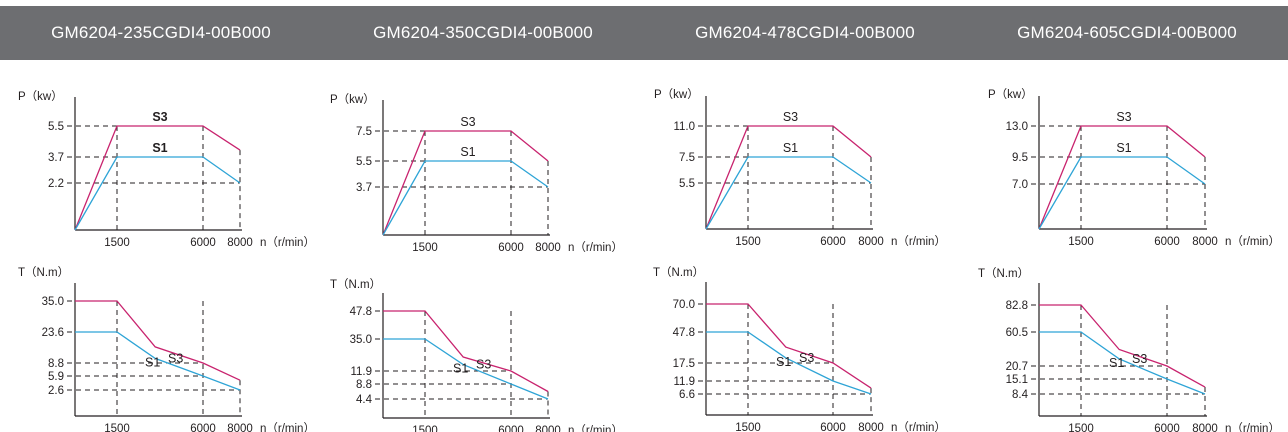  What do you see at coordinates (161, 32) in the screenshot?
I see `model-title-1: GM6204-235CGDI4-00B000` at bounding box center [161, 32].